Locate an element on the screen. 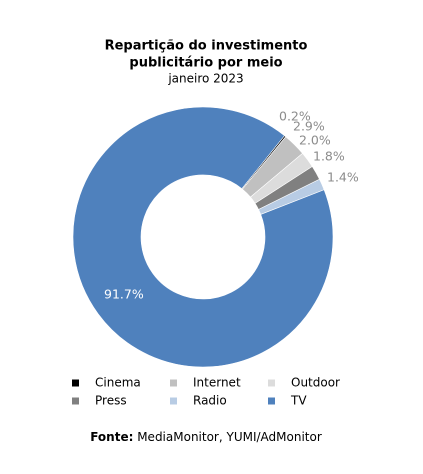 Image resolution: width=423 pixels, height=474 pixels. value-label: 91.7% is located at coordinates (124, 294).